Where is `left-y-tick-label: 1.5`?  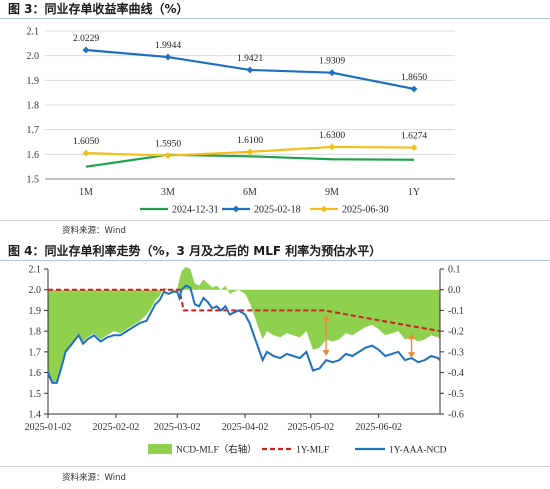
left-y-tick-label: 1.5 is located at coordinates (35, 394).